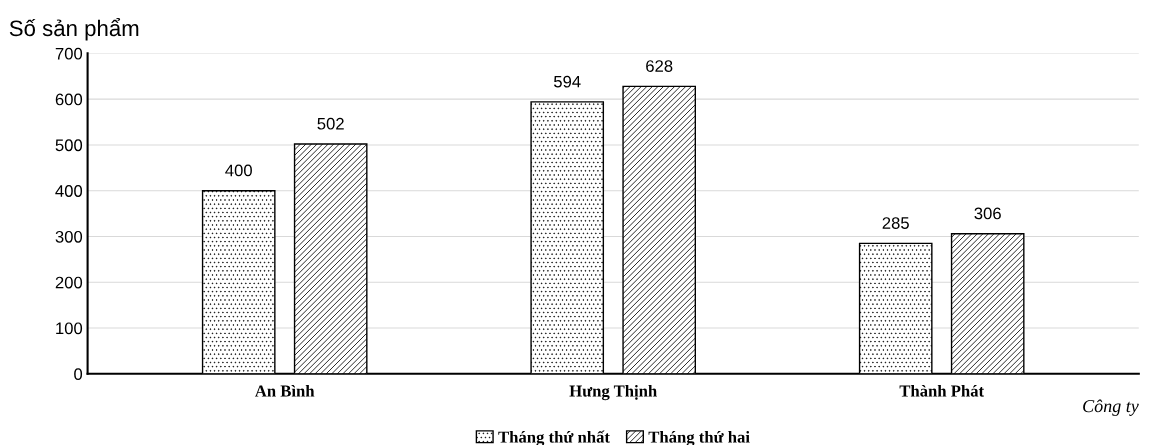 The image size is (1168, 445). I want to click on x-tick-label: An Bình, so click(284, 390).